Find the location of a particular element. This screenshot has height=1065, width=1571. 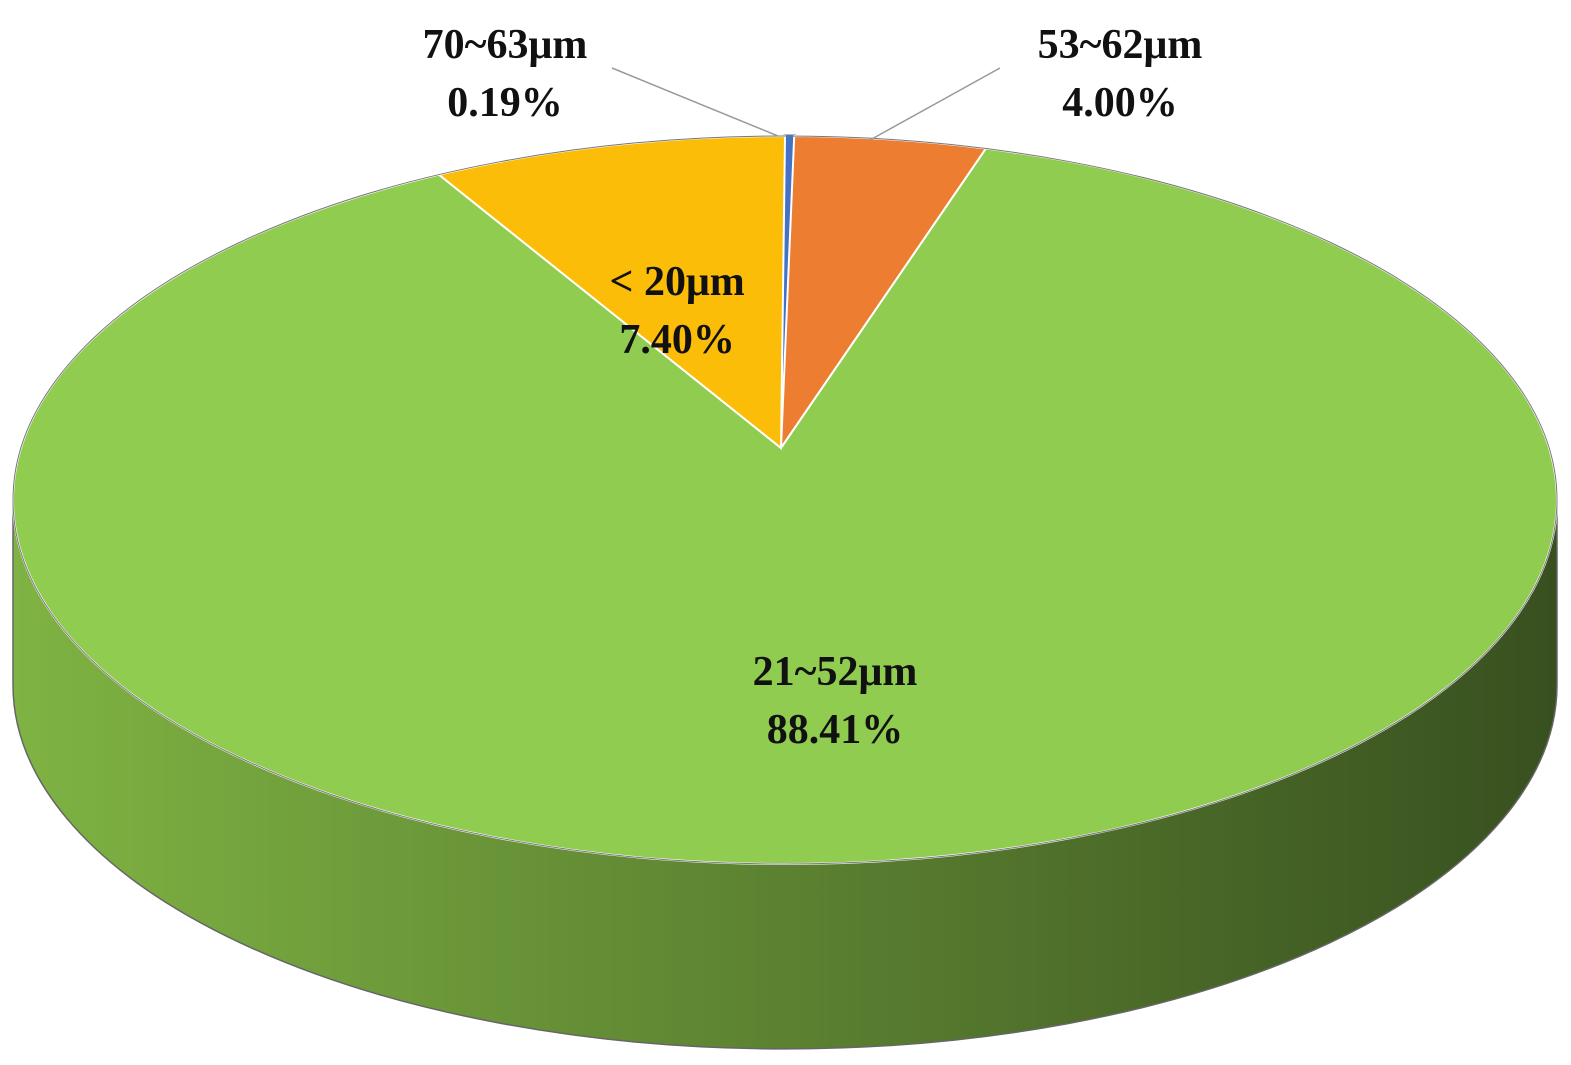

slice-value-label: 88.41% is located at coordinates (835, 730).